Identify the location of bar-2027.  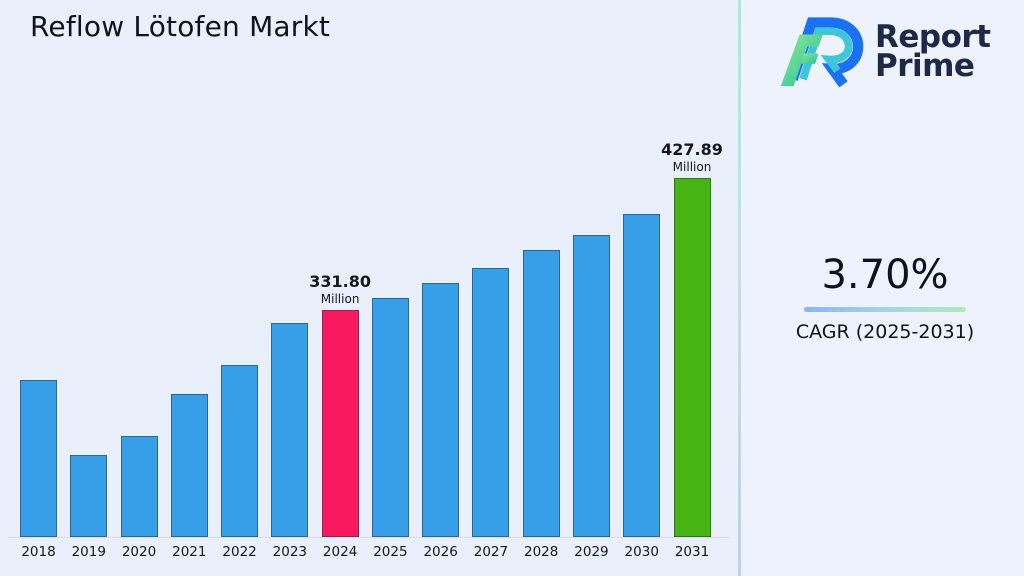
(491, 402).